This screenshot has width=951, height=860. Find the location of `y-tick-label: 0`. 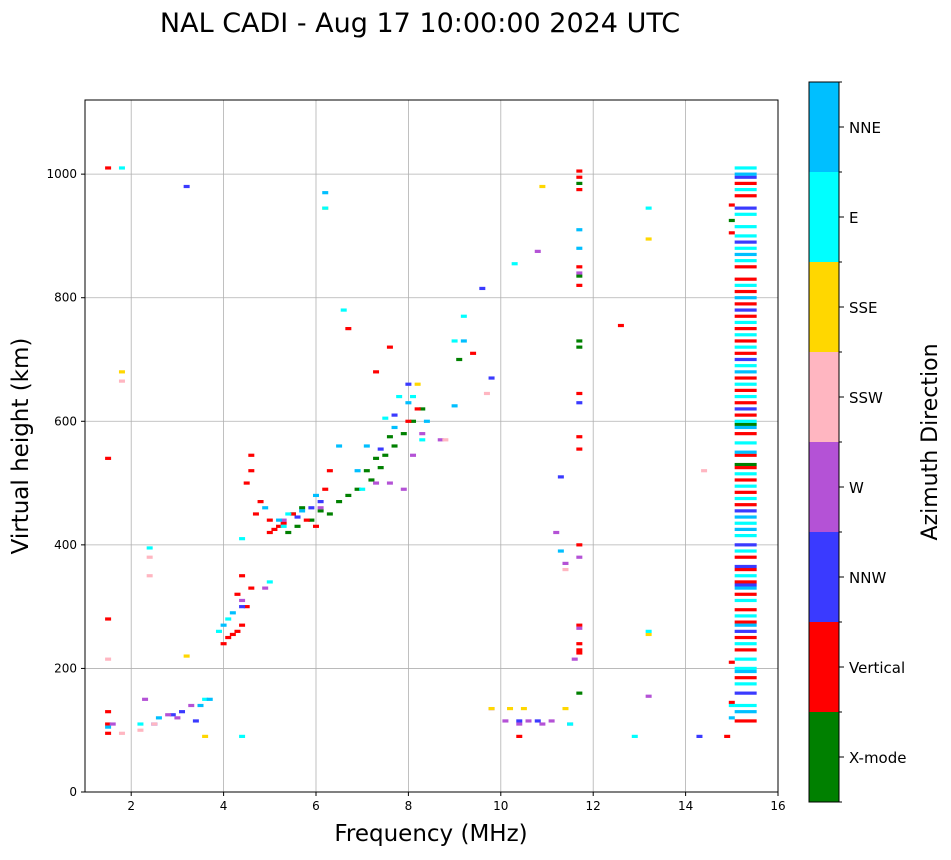

y-tick-label: 0 is located at coordinates (73, 792).